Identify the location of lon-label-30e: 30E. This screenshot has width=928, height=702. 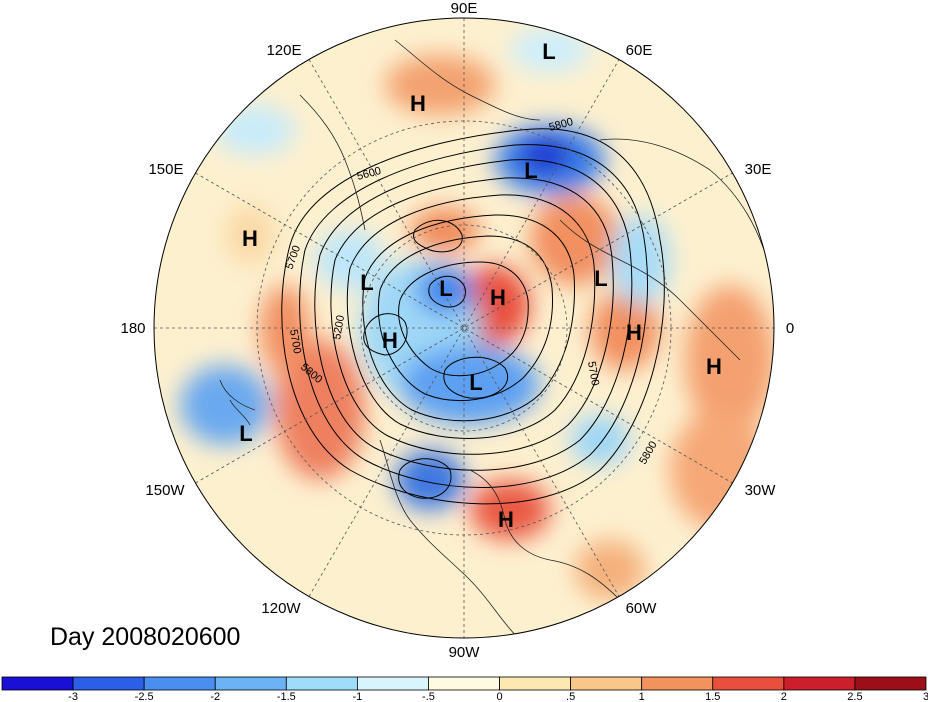
(758, 169).